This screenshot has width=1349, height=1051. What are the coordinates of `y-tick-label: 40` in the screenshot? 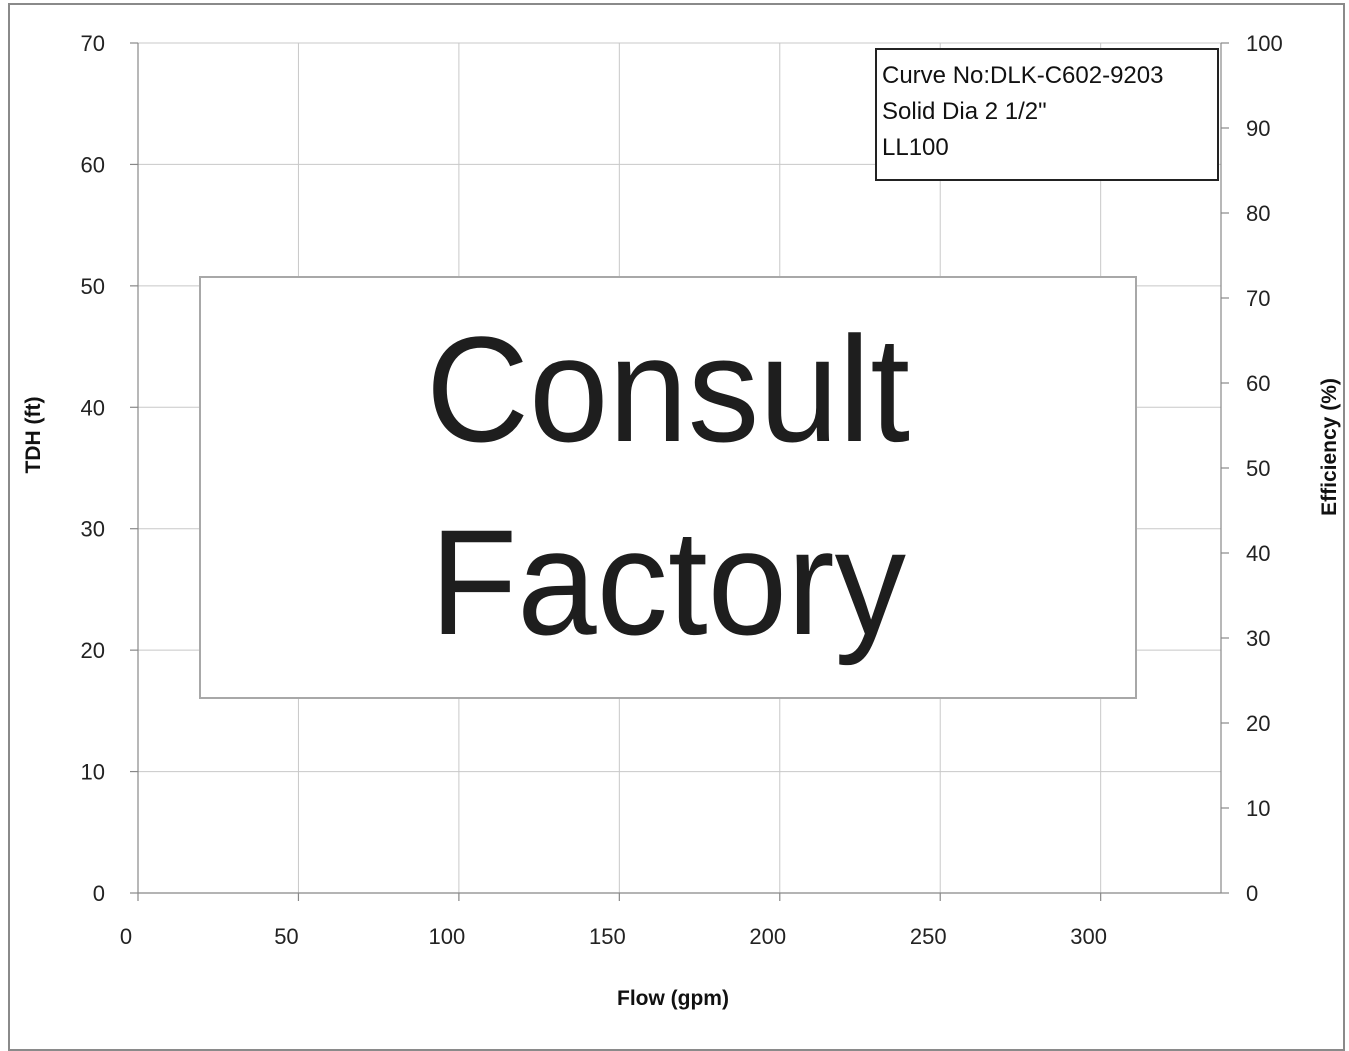 It's located at (93, 407).